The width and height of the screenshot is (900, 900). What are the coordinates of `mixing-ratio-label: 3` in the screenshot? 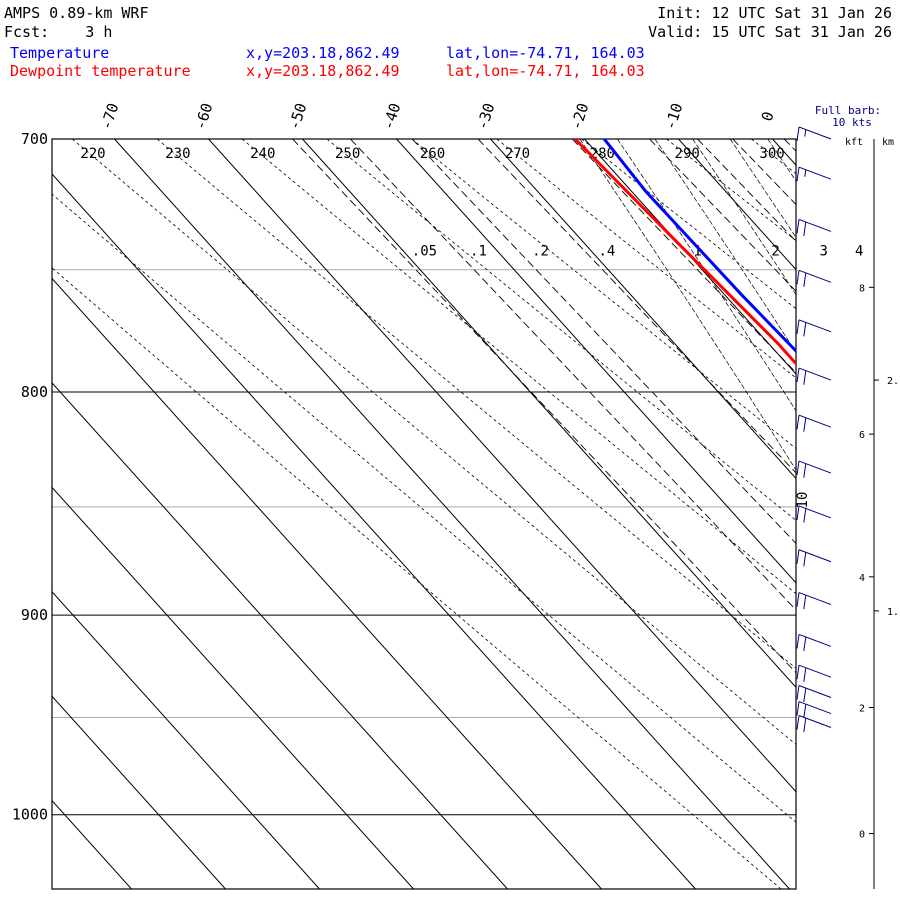 It's located at (824, 252).